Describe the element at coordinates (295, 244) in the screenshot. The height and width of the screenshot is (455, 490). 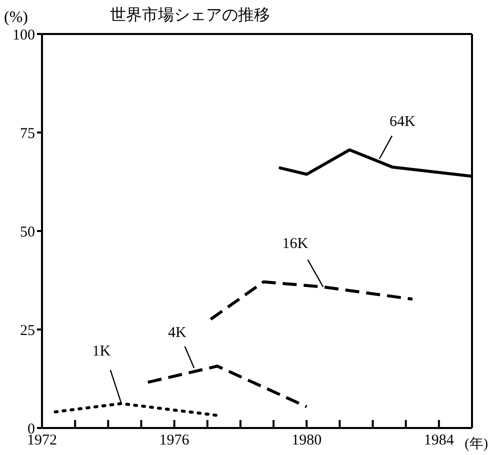
I see `annotation: 16K` at that location.